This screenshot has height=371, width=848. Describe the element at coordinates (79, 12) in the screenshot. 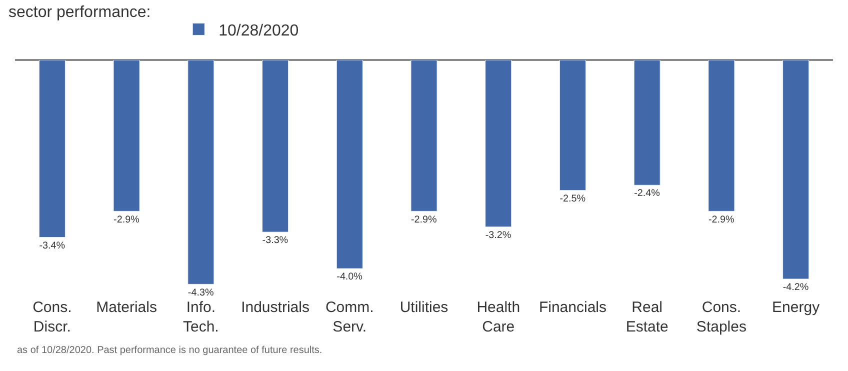

I see `chart-title: sector performance:` at that location.